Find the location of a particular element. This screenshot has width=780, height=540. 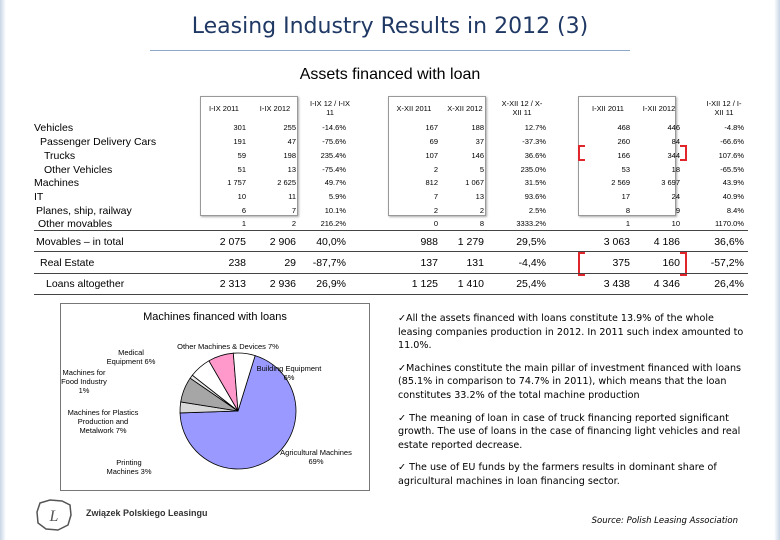

table-cell: 1 is located at coordinates (627, 223).